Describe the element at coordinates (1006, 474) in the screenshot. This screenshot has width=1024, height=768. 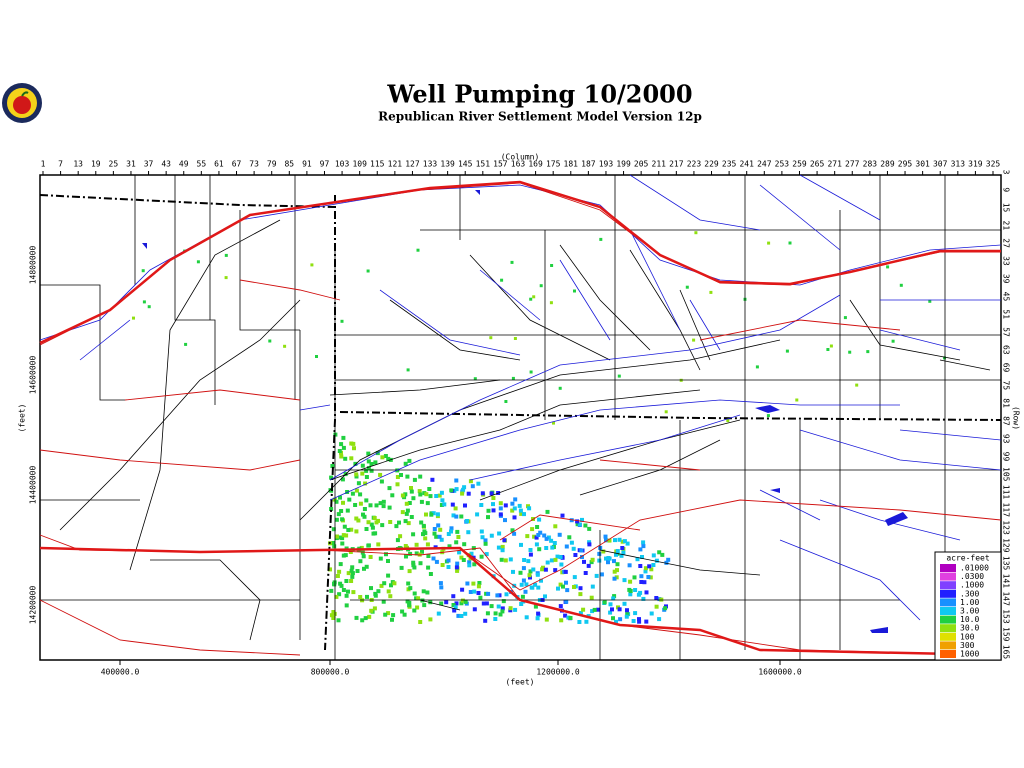
I see `row-tick-label: 105` at that location.